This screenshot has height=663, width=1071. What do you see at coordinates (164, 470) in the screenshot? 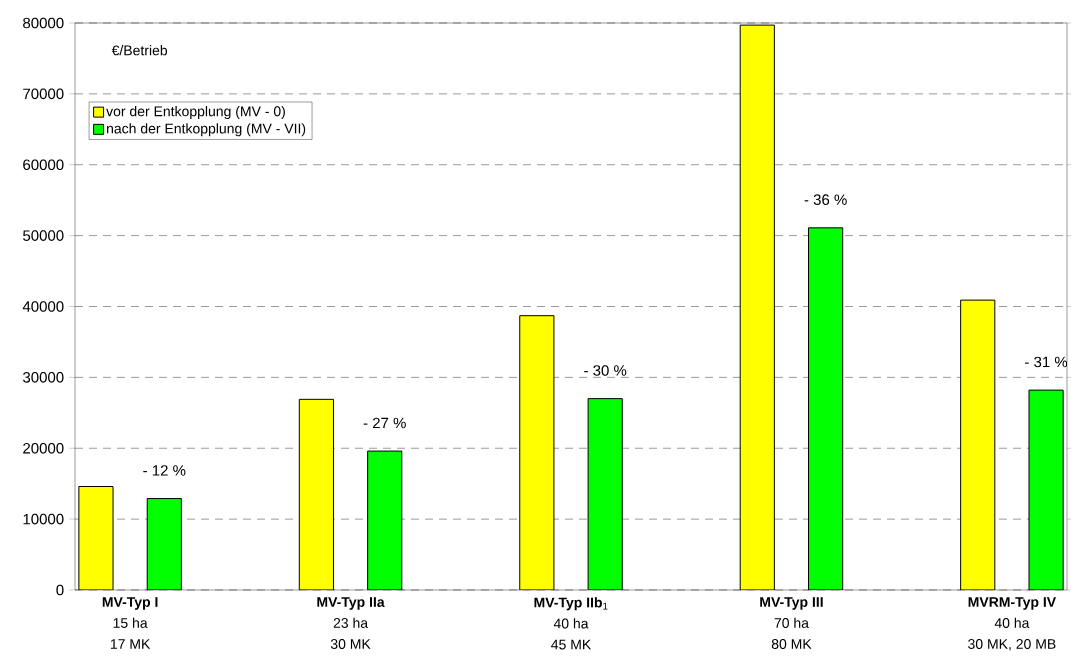
I see `annotation: - 12 %` at bounding box center [164, 470].